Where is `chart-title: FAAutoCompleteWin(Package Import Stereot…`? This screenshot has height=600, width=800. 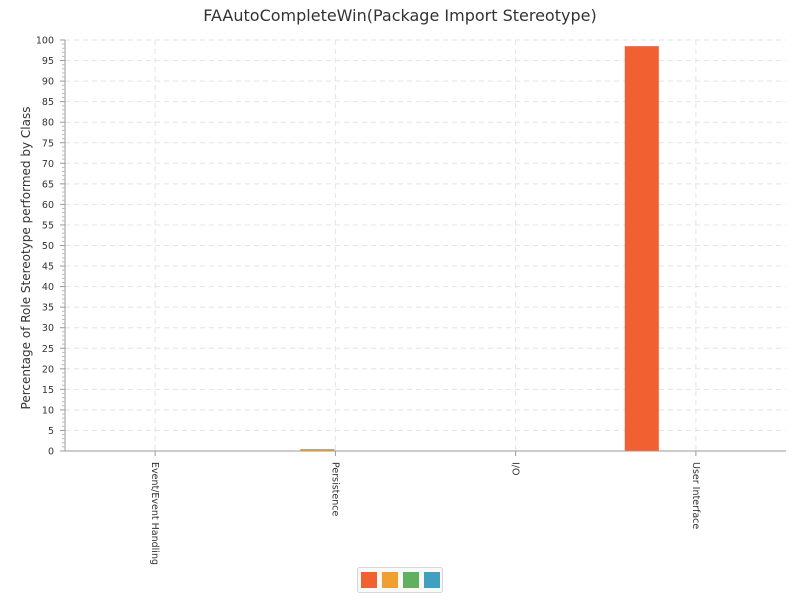 chart-title: FAAutoCompleteWin(Package Import Stereot… is located at coordinates (400, 15).